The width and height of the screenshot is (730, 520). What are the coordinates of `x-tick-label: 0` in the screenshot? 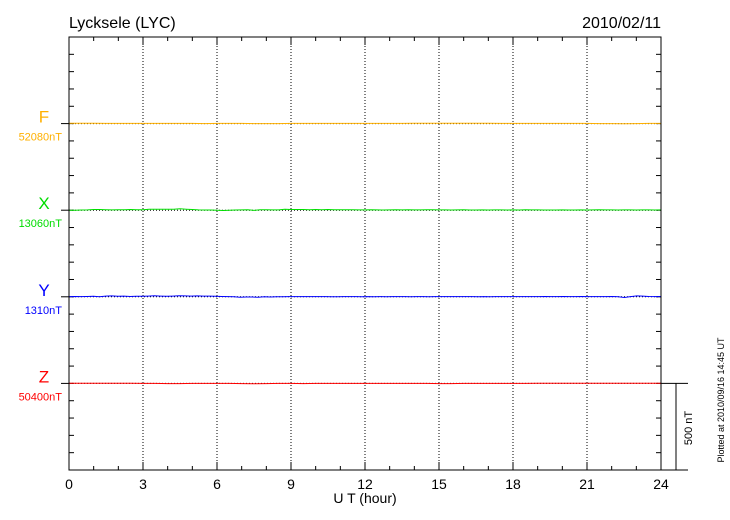 It's located at (69, 484).